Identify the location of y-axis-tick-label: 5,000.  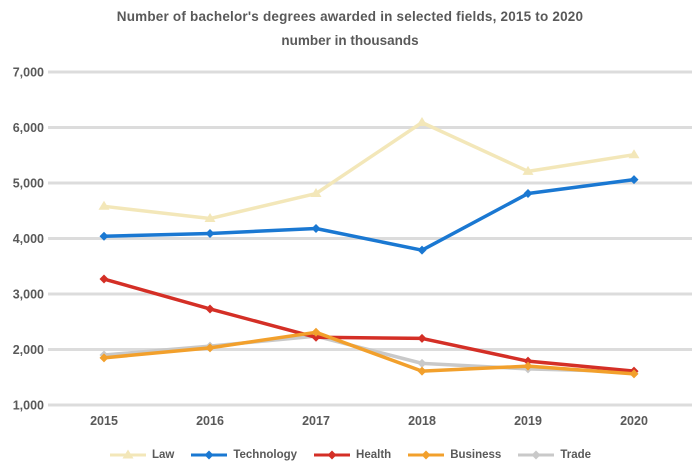
(28, 184).